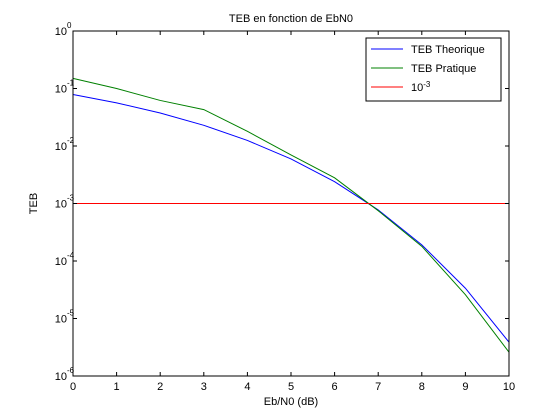 Image resolution: width=560 pixels, height=420 pixels. Describe the element at coordinates (335, 387) in the screenshot. I see `x-tick-label: 6` at that location.